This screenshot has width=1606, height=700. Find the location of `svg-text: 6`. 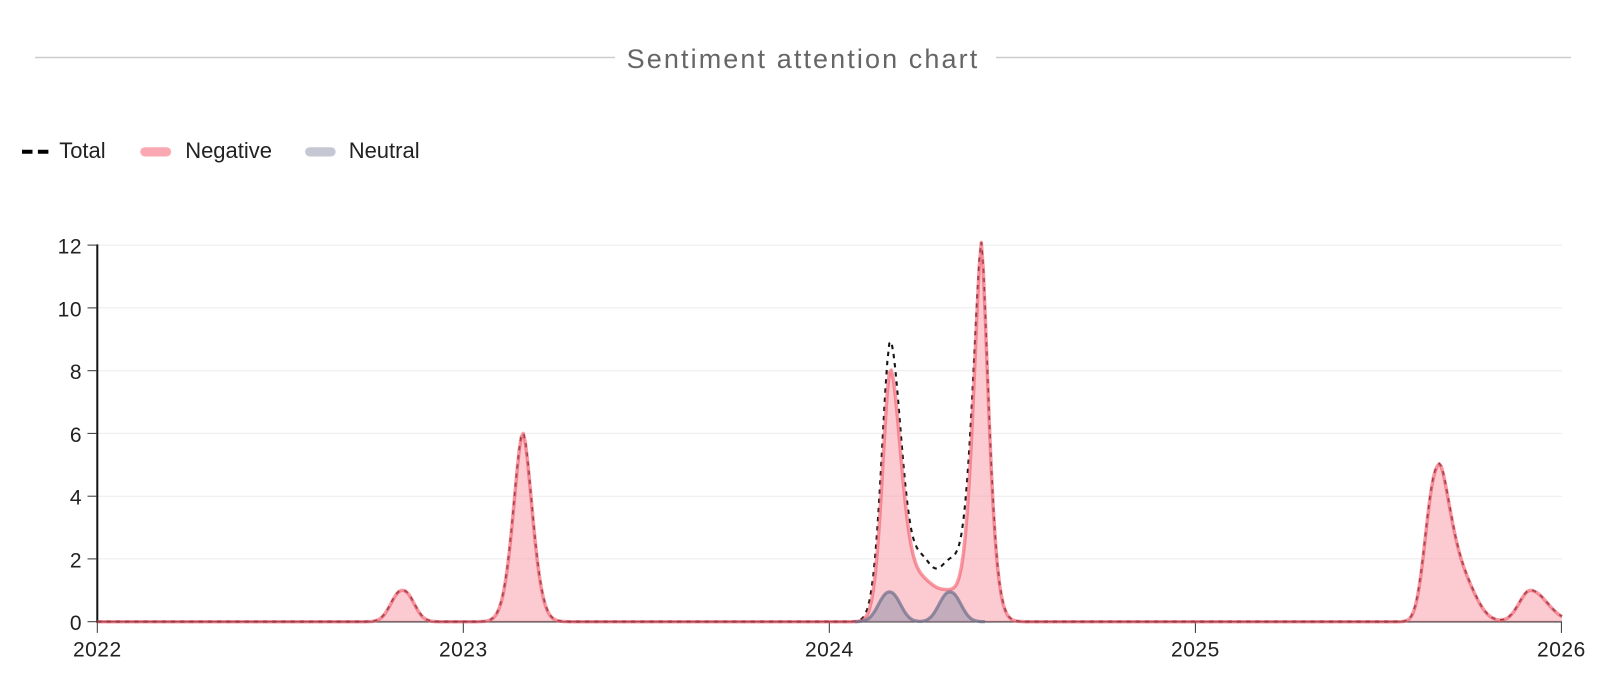

svg-text: 6 is located at coordinates (76, 435).